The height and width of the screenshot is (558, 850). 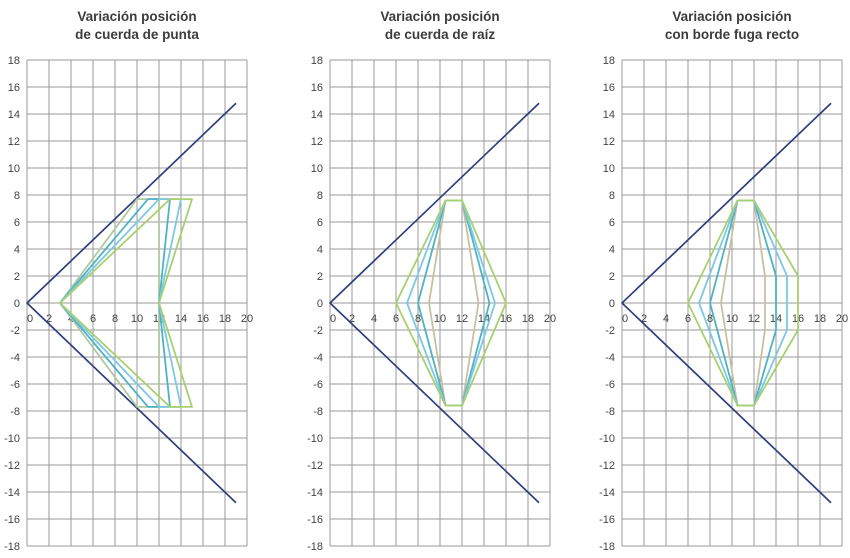 I want to click on chart-title: Variación posición de cuerda de punta, so click(x=137, y=25).